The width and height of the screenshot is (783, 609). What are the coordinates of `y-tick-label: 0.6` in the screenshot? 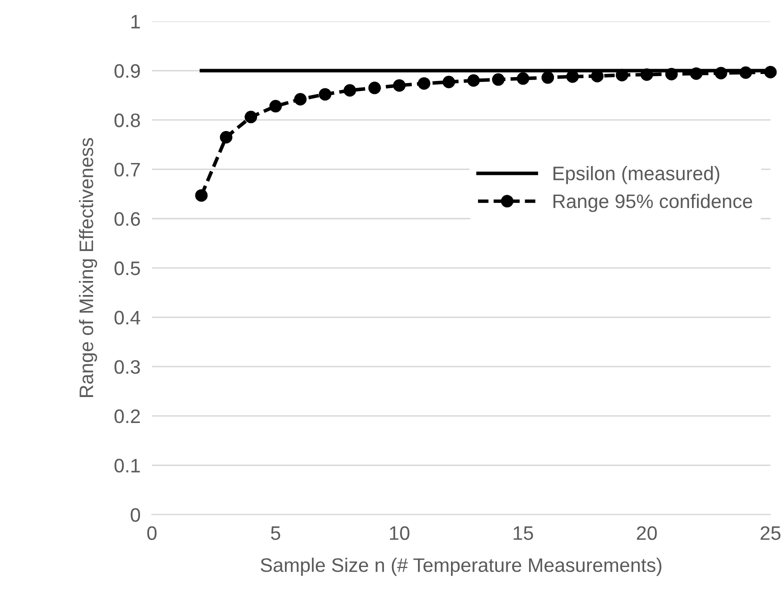 It's located at (127, 219).